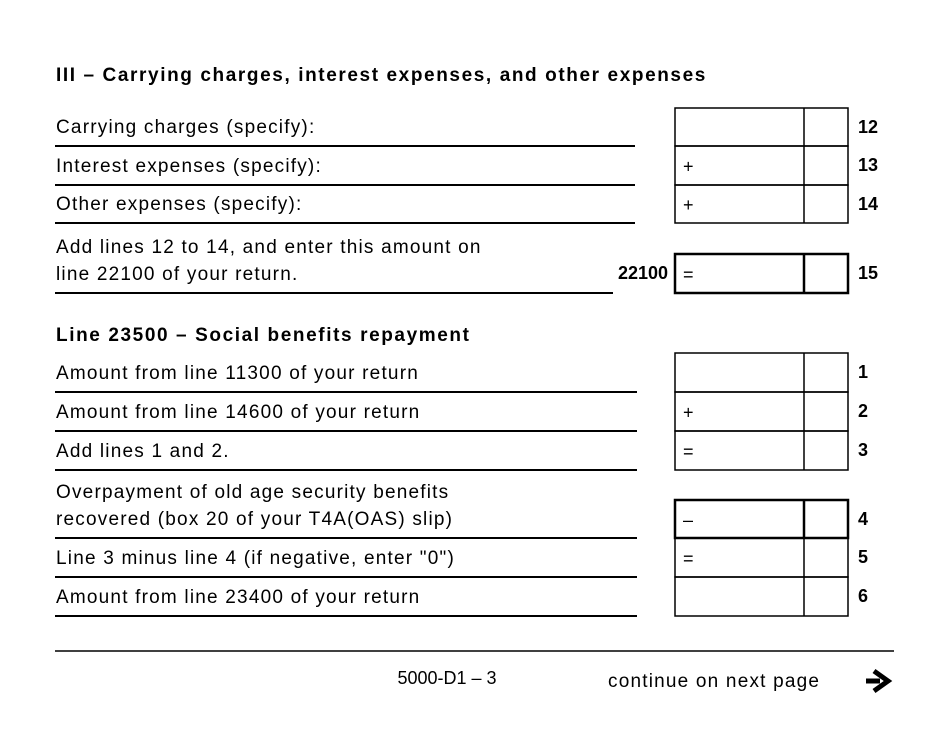 This screenshot has width=950, height=733. Describe the element at coordinates (237, 373) in the screenshot. I see `row-label: Amount from line 11300 of your return` at that location.